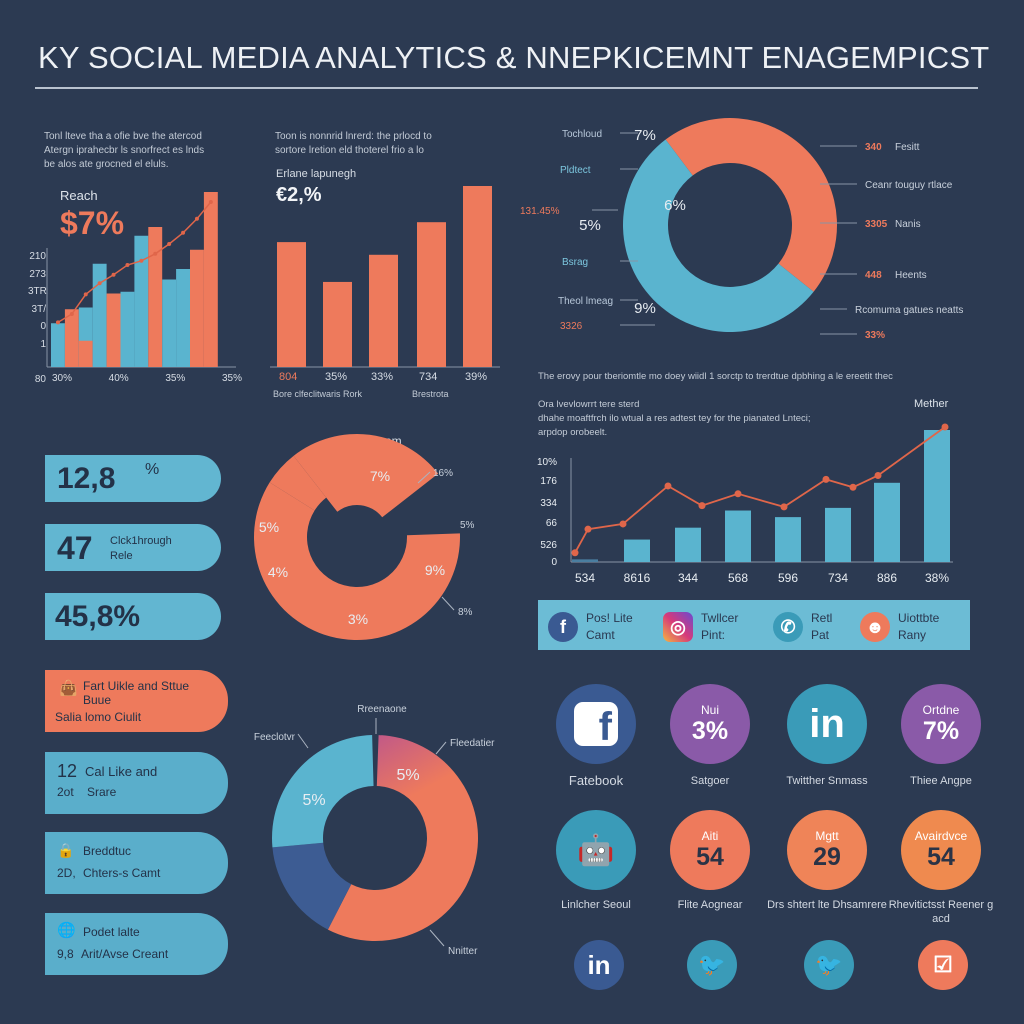  What do you see at coordinates (710, 835) in the screenshot?
I see `circle-caption: Aiti` at bounding box center [710, 835].